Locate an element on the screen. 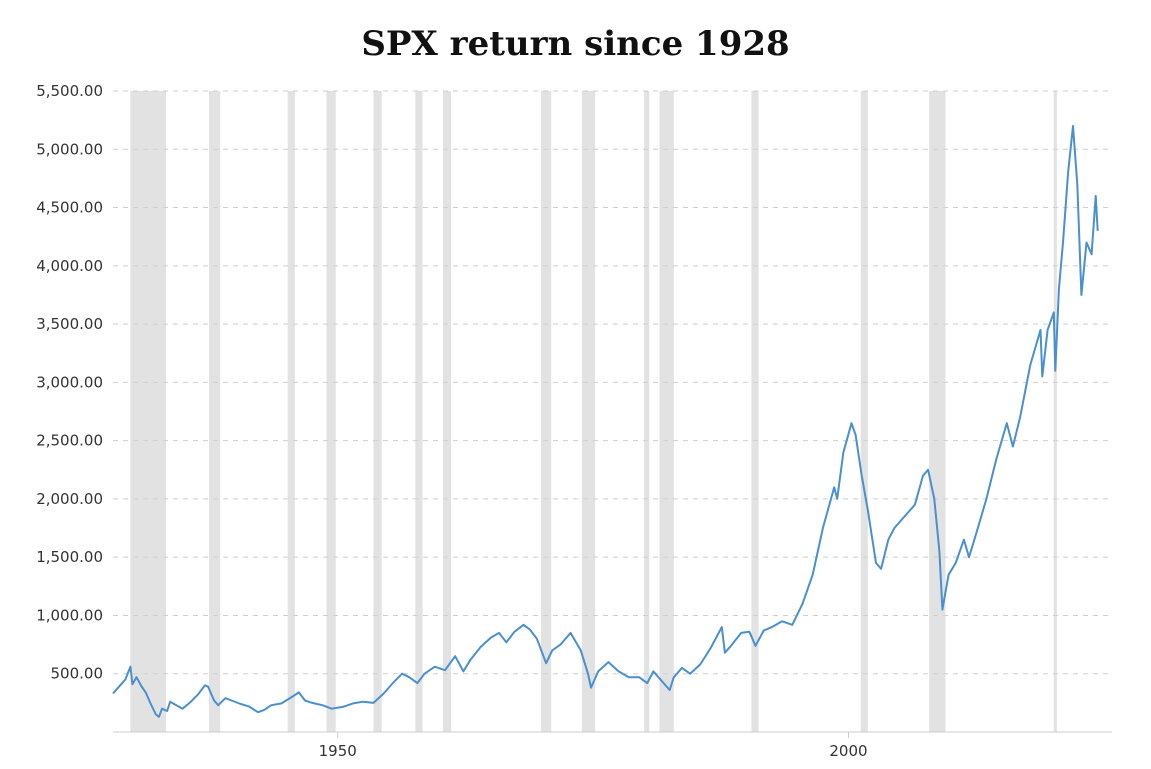  x-tick-label: 1950 is located at coordinates (338, 751).